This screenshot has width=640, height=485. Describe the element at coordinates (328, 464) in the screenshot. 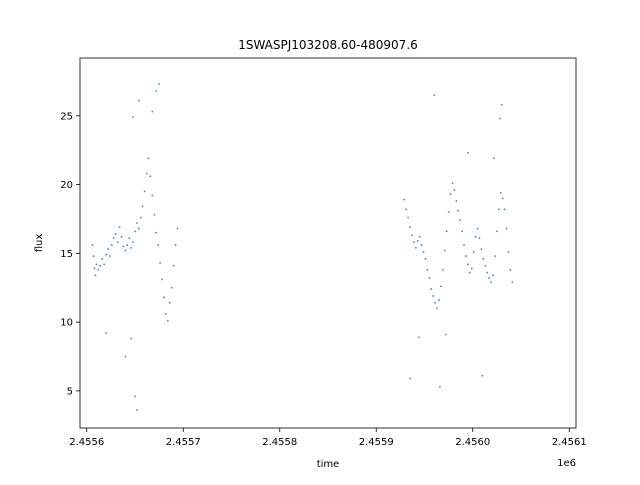

I see `x-axis-label: time` at that location.